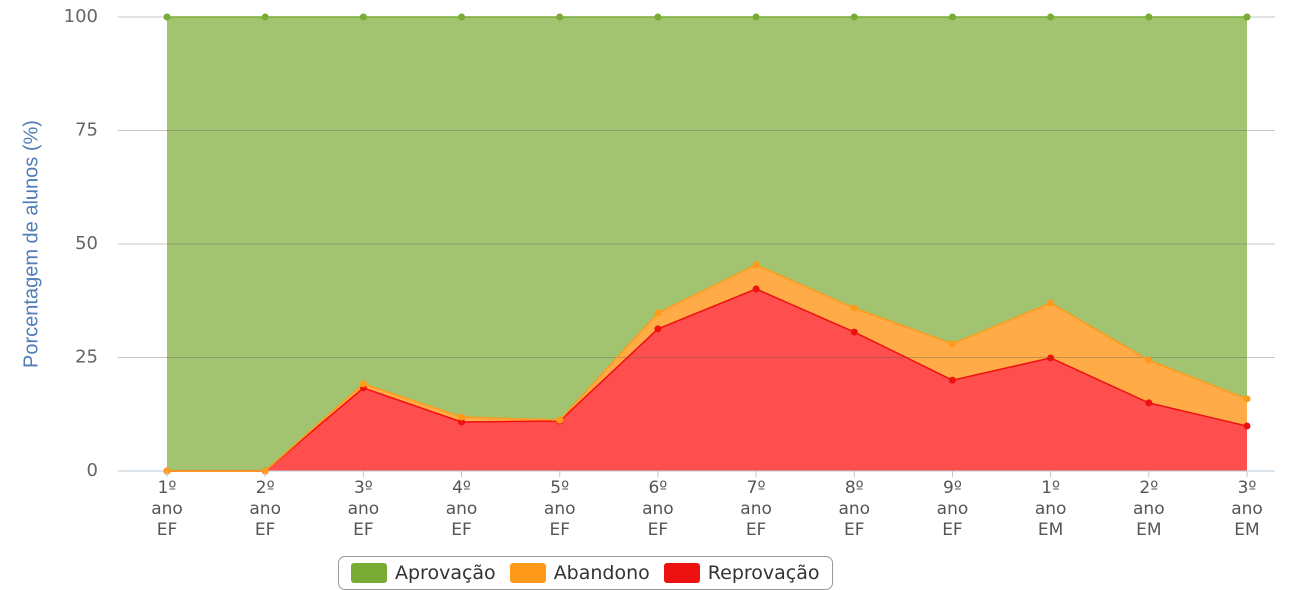  I want to click on legend-label: Abandono, so click(601, 573).